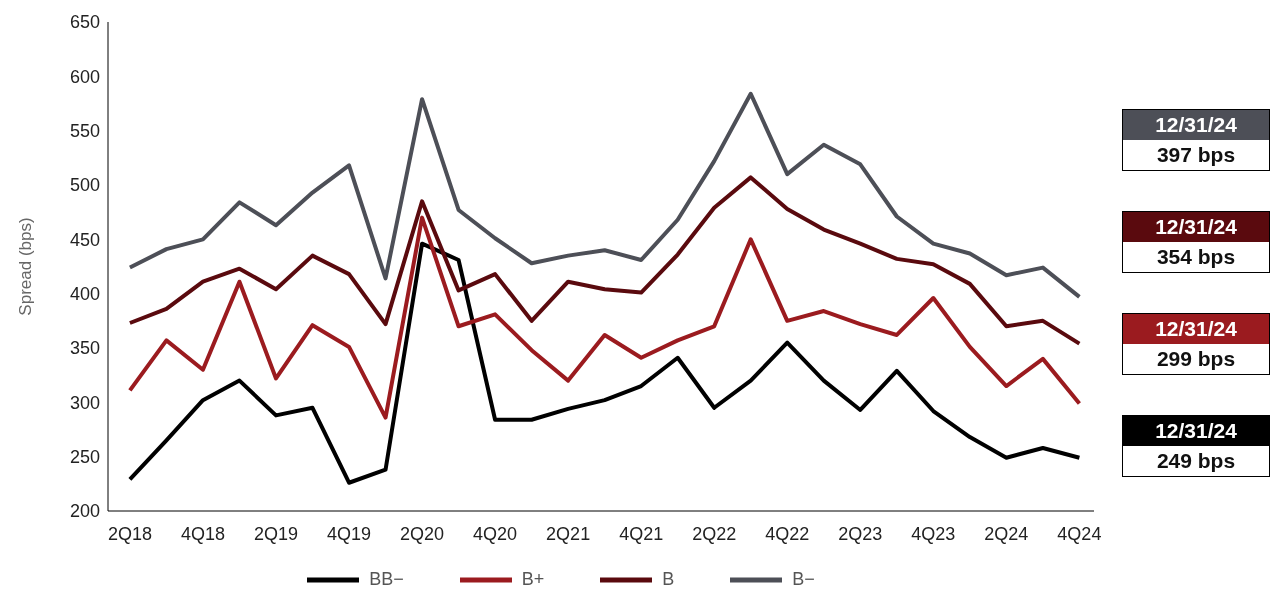  I want to click on legend-label: B+, so click(533, 579).